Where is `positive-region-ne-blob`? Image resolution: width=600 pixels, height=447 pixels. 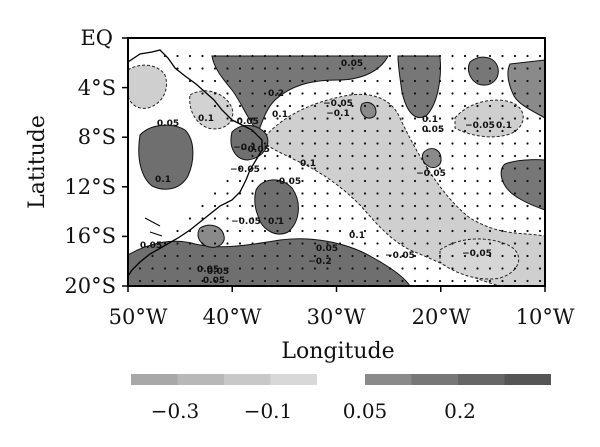
positive-region-ne-blob is located at coordinates (483, 71).